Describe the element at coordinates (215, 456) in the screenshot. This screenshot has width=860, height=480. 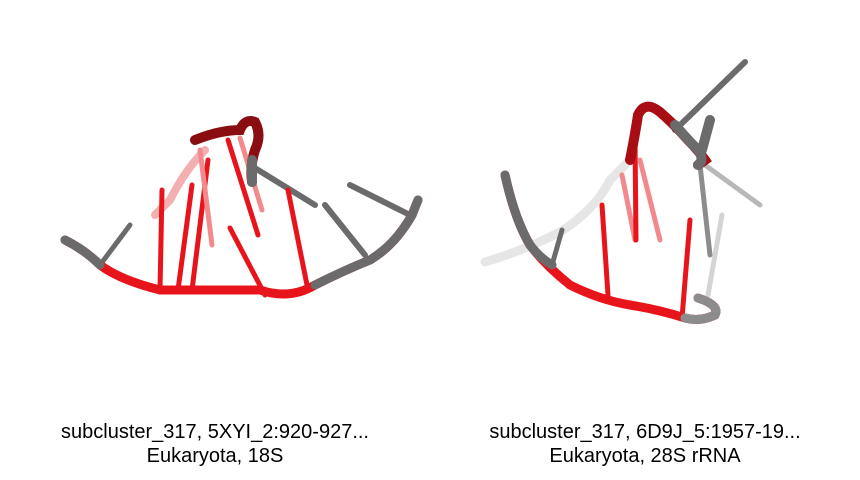
I see `caption-left-line2: Eukaryota, 18S` at that location.